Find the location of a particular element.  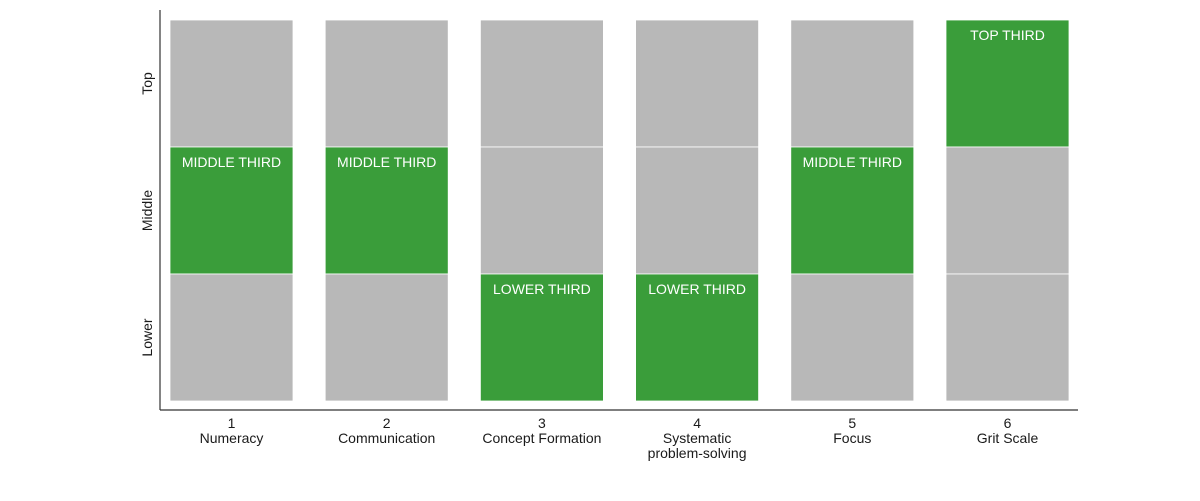

x-tick-label-5: Focus is located at coordinates (852, 438).